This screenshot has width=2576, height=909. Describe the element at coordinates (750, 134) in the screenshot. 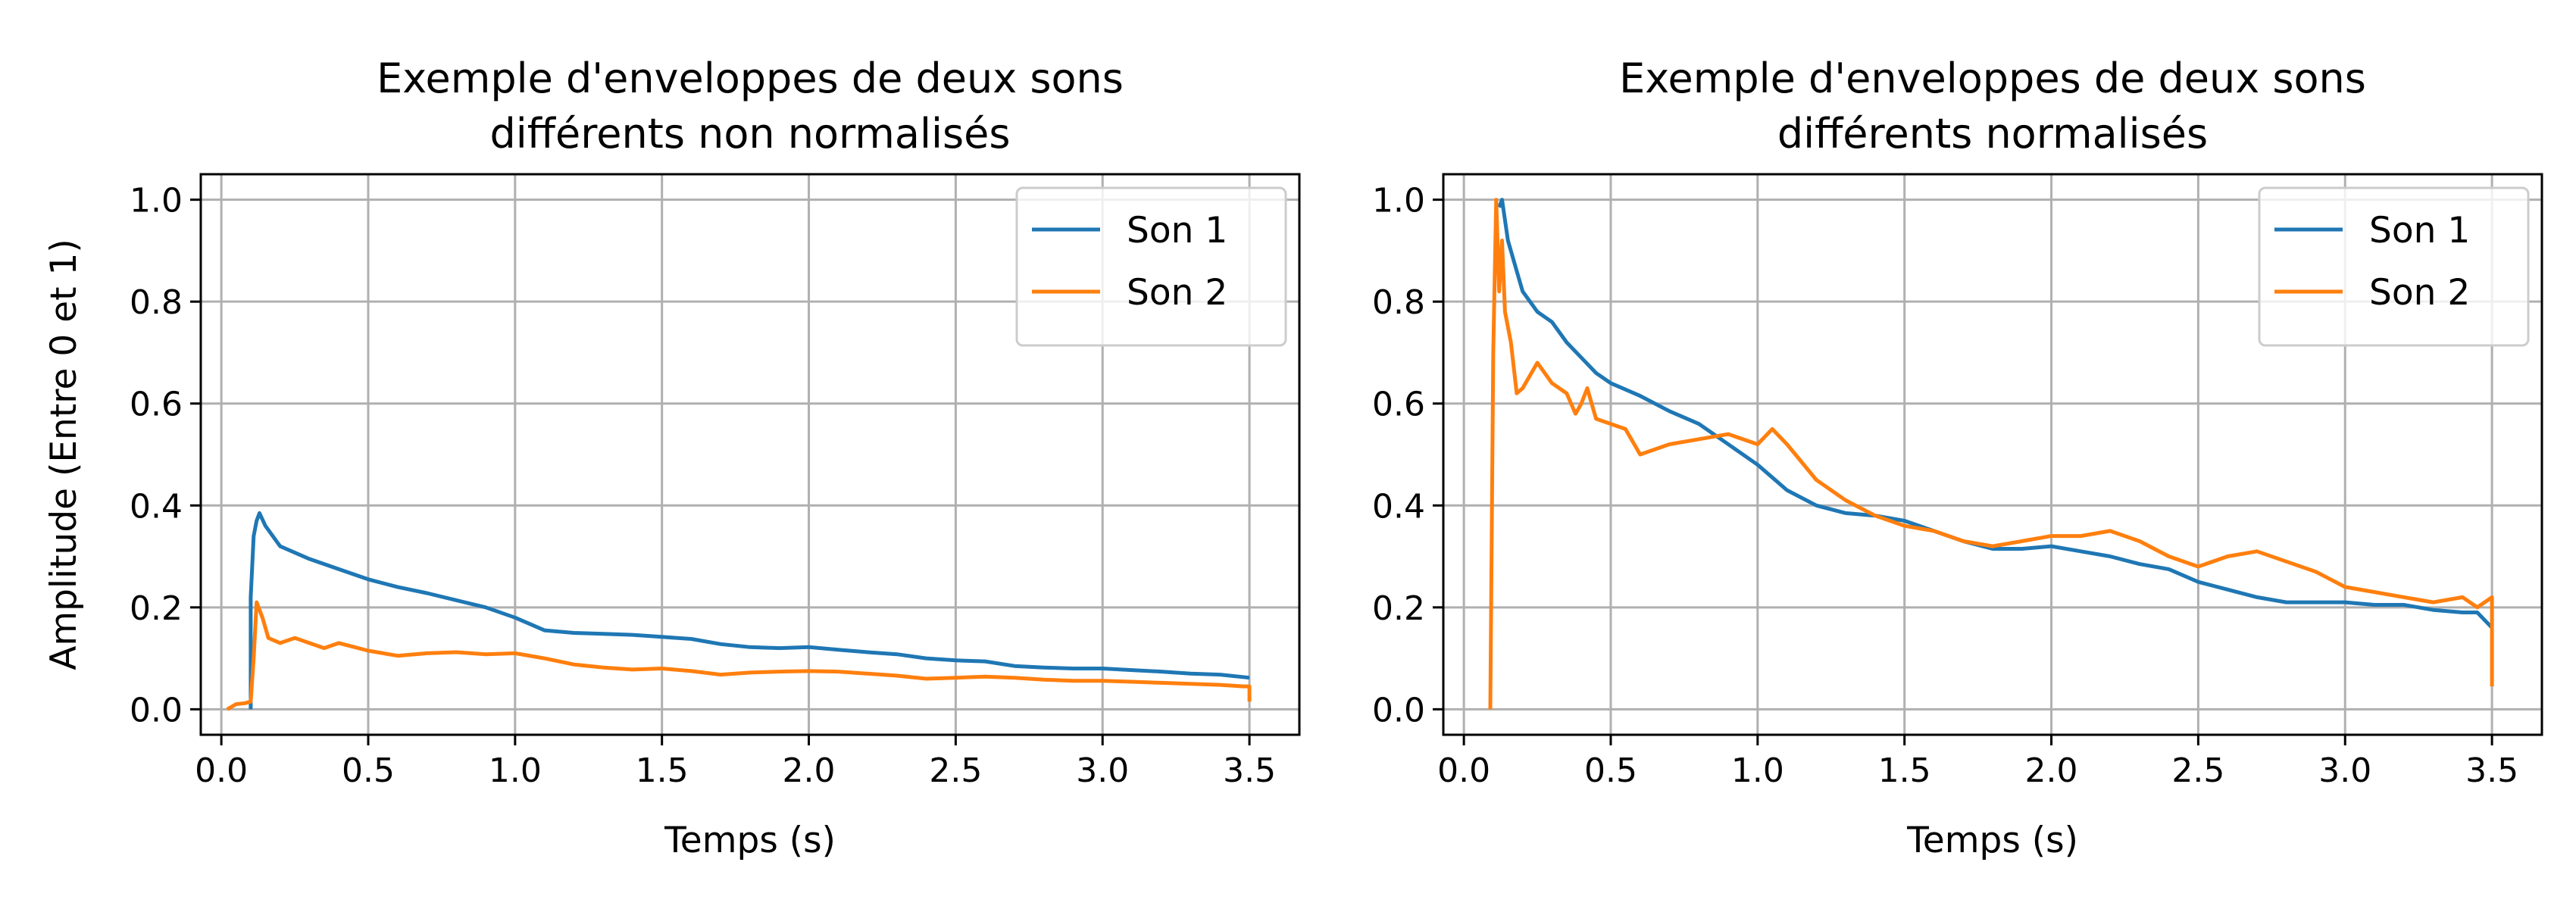

I see `chart-subtitle: différents non normalisés` at that location.